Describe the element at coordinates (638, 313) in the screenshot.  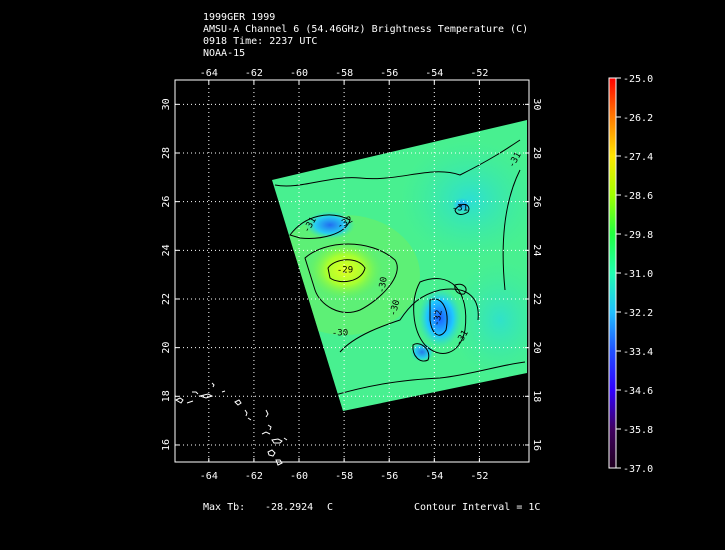
I see `colorbar-label: -32.2` at that location.